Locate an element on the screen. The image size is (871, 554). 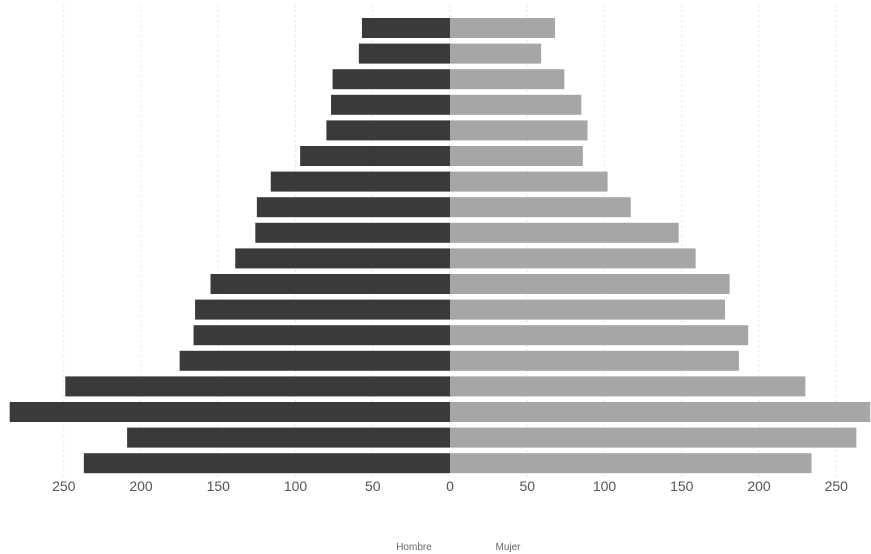
x-axis-ticks: 250 200 150 100 50 0 50 100 150 200 250 is located at coordinates (450, 486).